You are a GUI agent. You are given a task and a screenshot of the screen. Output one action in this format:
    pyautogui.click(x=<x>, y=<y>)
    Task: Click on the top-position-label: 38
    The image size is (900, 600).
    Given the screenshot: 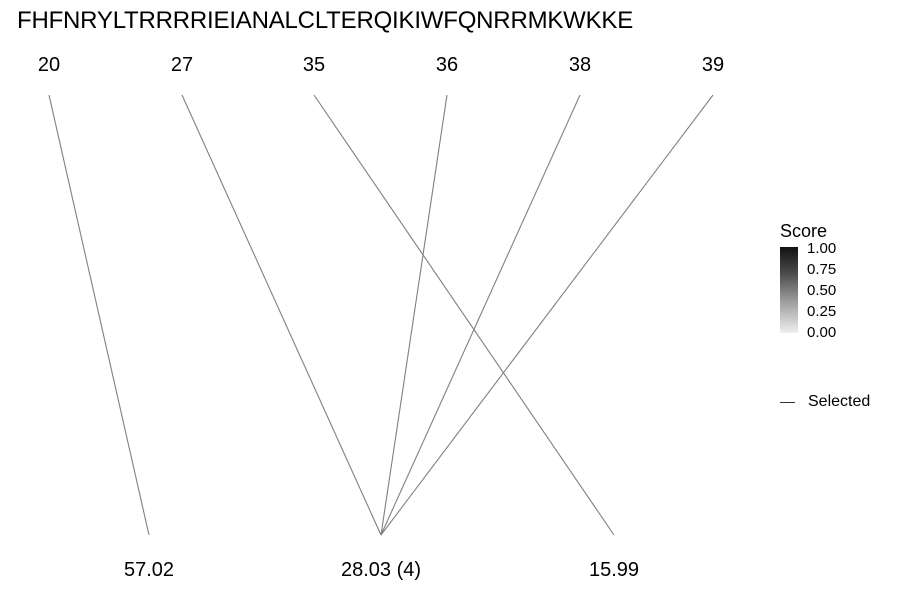 What is the action you would take?
    pyautogui.click(x=580, y=65)
    